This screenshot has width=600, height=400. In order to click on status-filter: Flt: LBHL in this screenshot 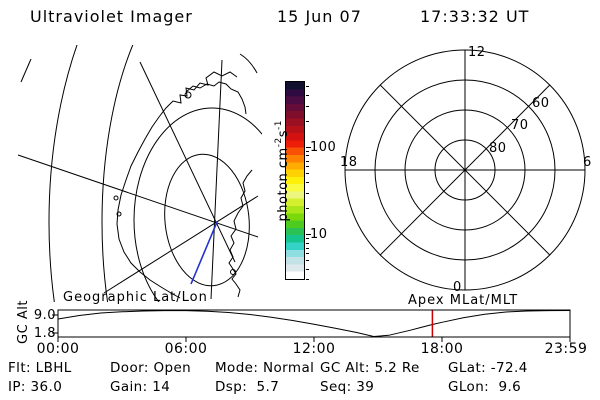, I will do `click(40, 368)`.